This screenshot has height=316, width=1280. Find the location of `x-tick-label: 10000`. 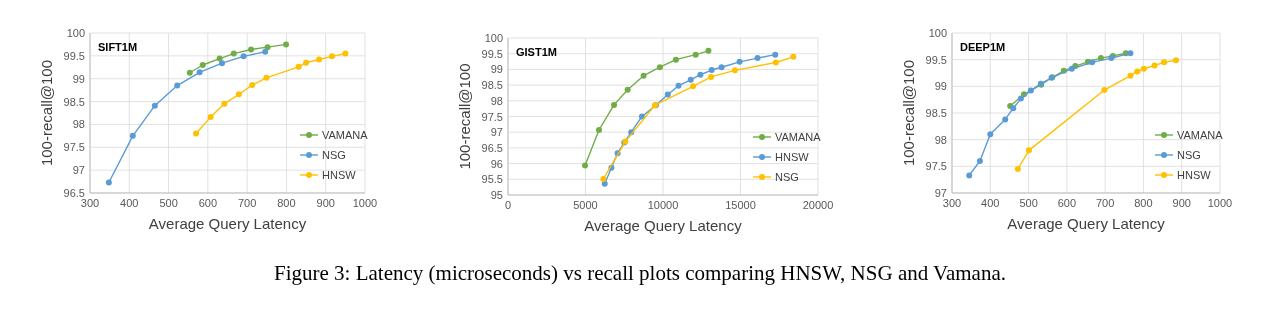

x-tick-label: 10000 is located at coordinates (663, 205).